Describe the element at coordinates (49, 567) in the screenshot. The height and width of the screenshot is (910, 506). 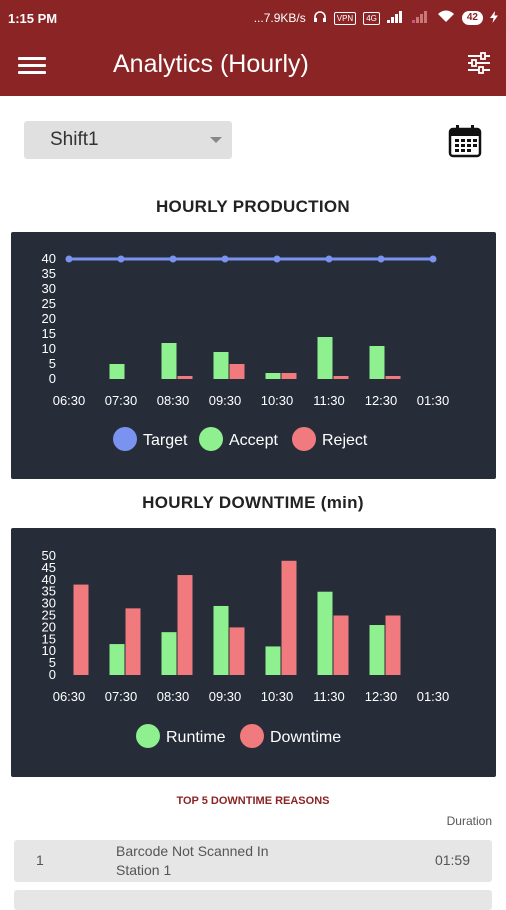
I see `y-tick-label: 45` at that location.